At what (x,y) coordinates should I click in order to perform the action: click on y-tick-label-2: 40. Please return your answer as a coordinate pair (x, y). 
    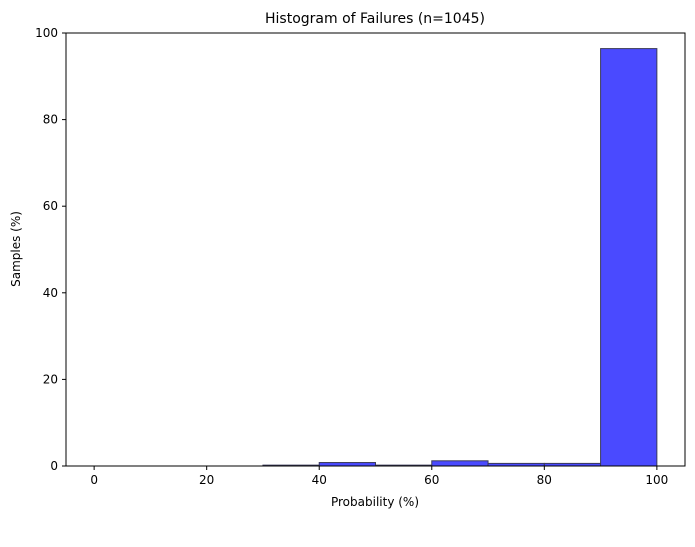
    Looking at the image, I should click on (50, 293).